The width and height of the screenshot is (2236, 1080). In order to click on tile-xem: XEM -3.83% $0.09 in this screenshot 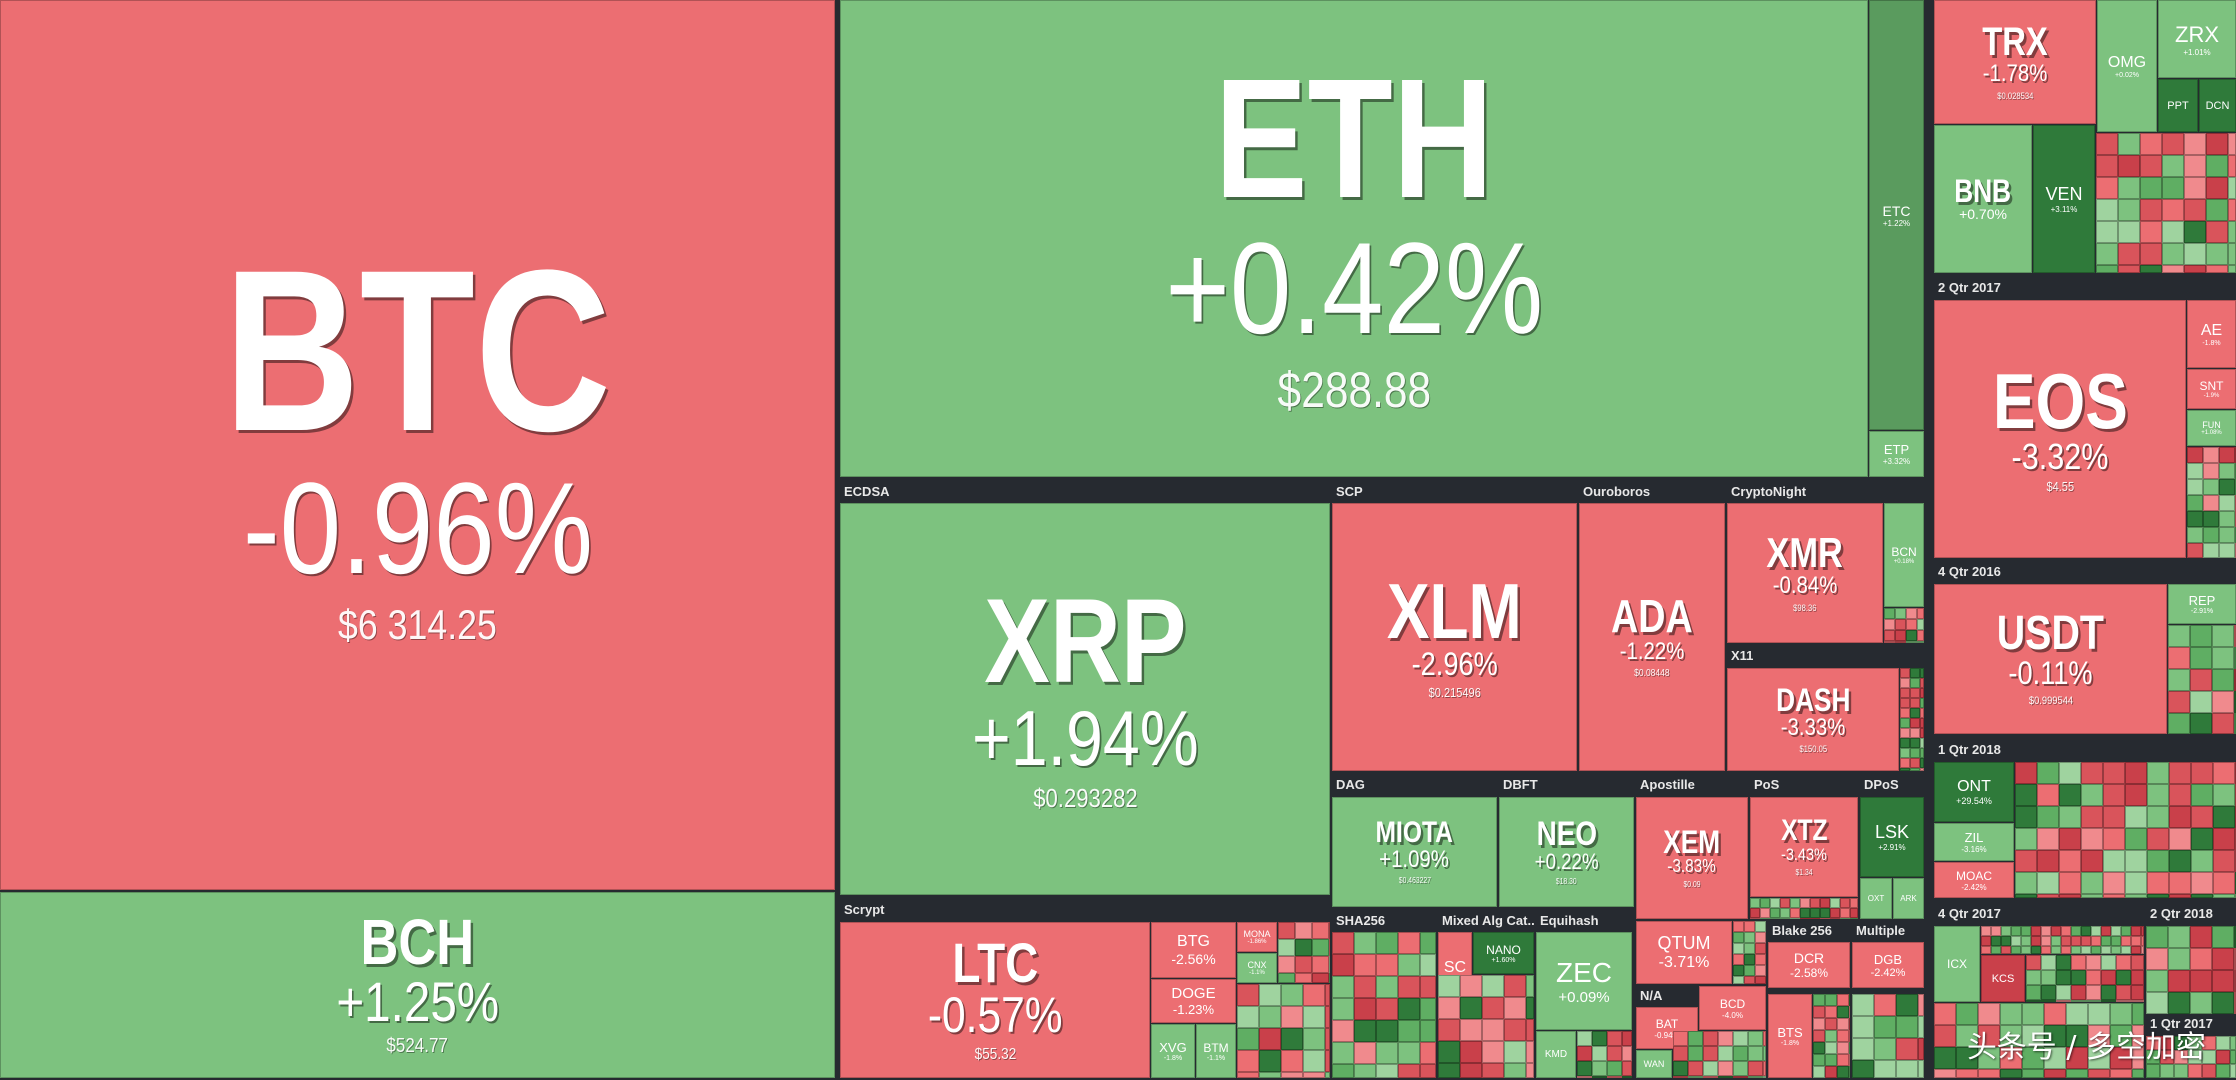, I will do `click(1692, 858)`.